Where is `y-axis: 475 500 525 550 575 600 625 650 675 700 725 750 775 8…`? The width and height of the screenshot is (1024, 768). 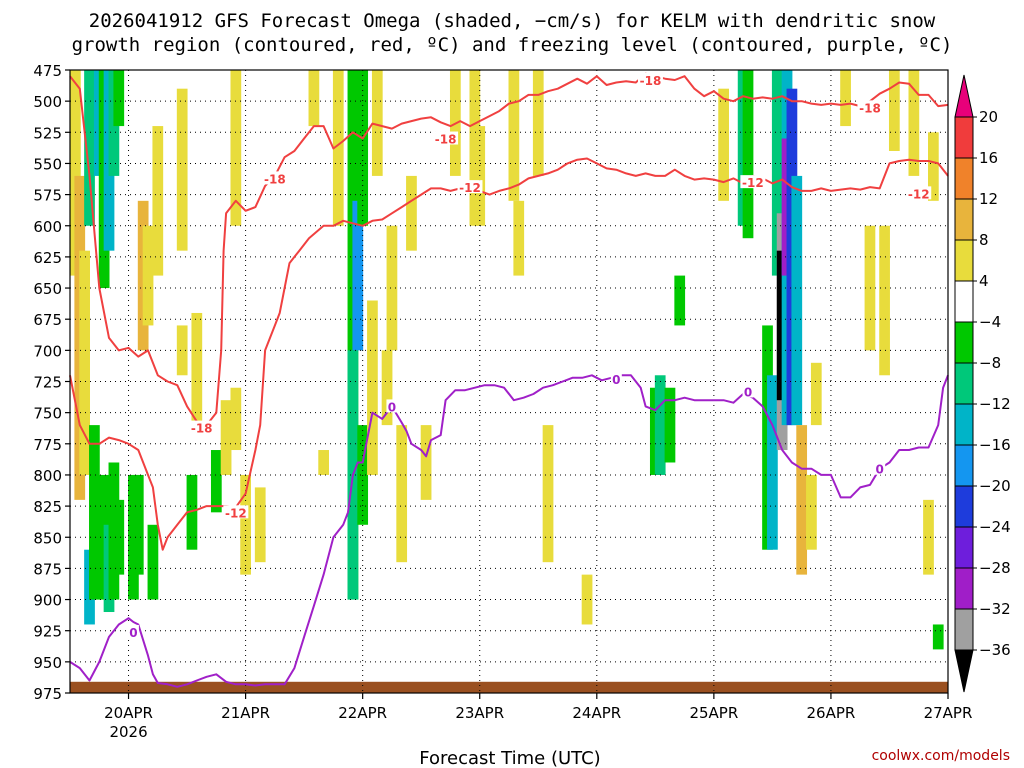 y-axis: 475 500 525 550 575 600 625 650 675 700 725 750 775 8… is located at coordinates (51, 382).